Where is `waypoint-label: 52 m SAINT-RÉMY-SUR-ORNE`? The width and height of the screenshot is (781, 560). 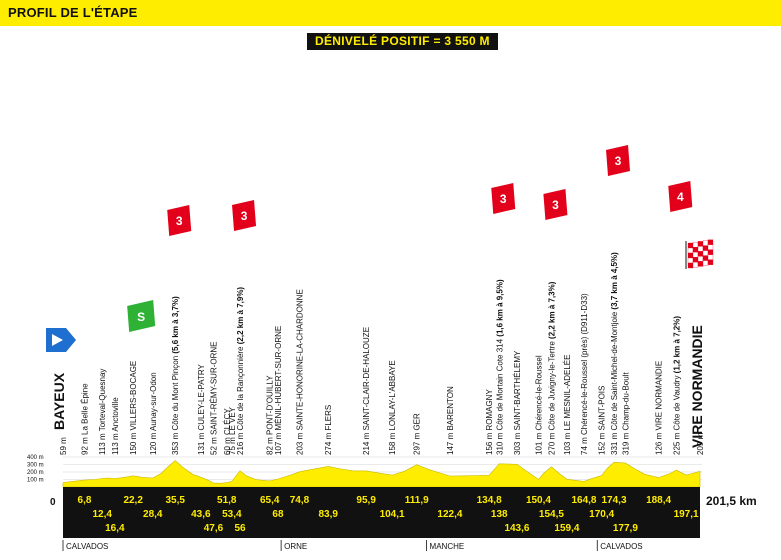
waypoint-label: 52 m SAINT-RÉMY-SUR-ORNE is located at coordinates (214, 399).